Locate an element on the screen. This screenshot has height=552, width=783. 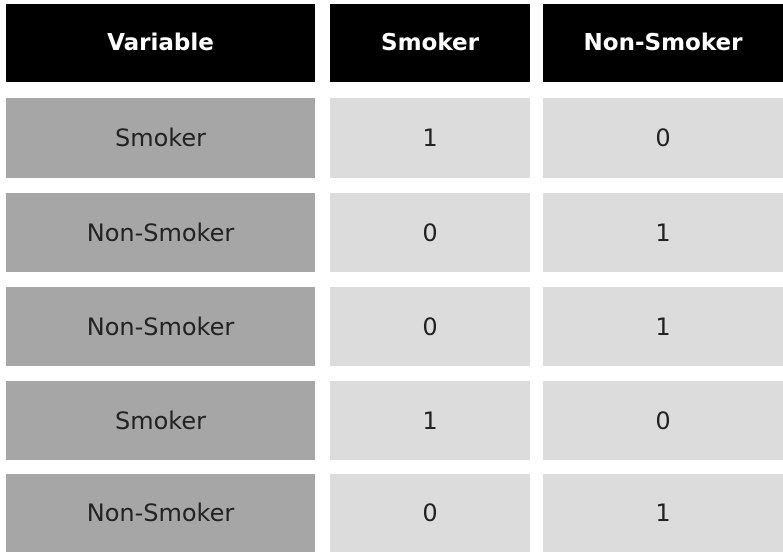
header-variable: Variable is located at coordinates (160, 43).